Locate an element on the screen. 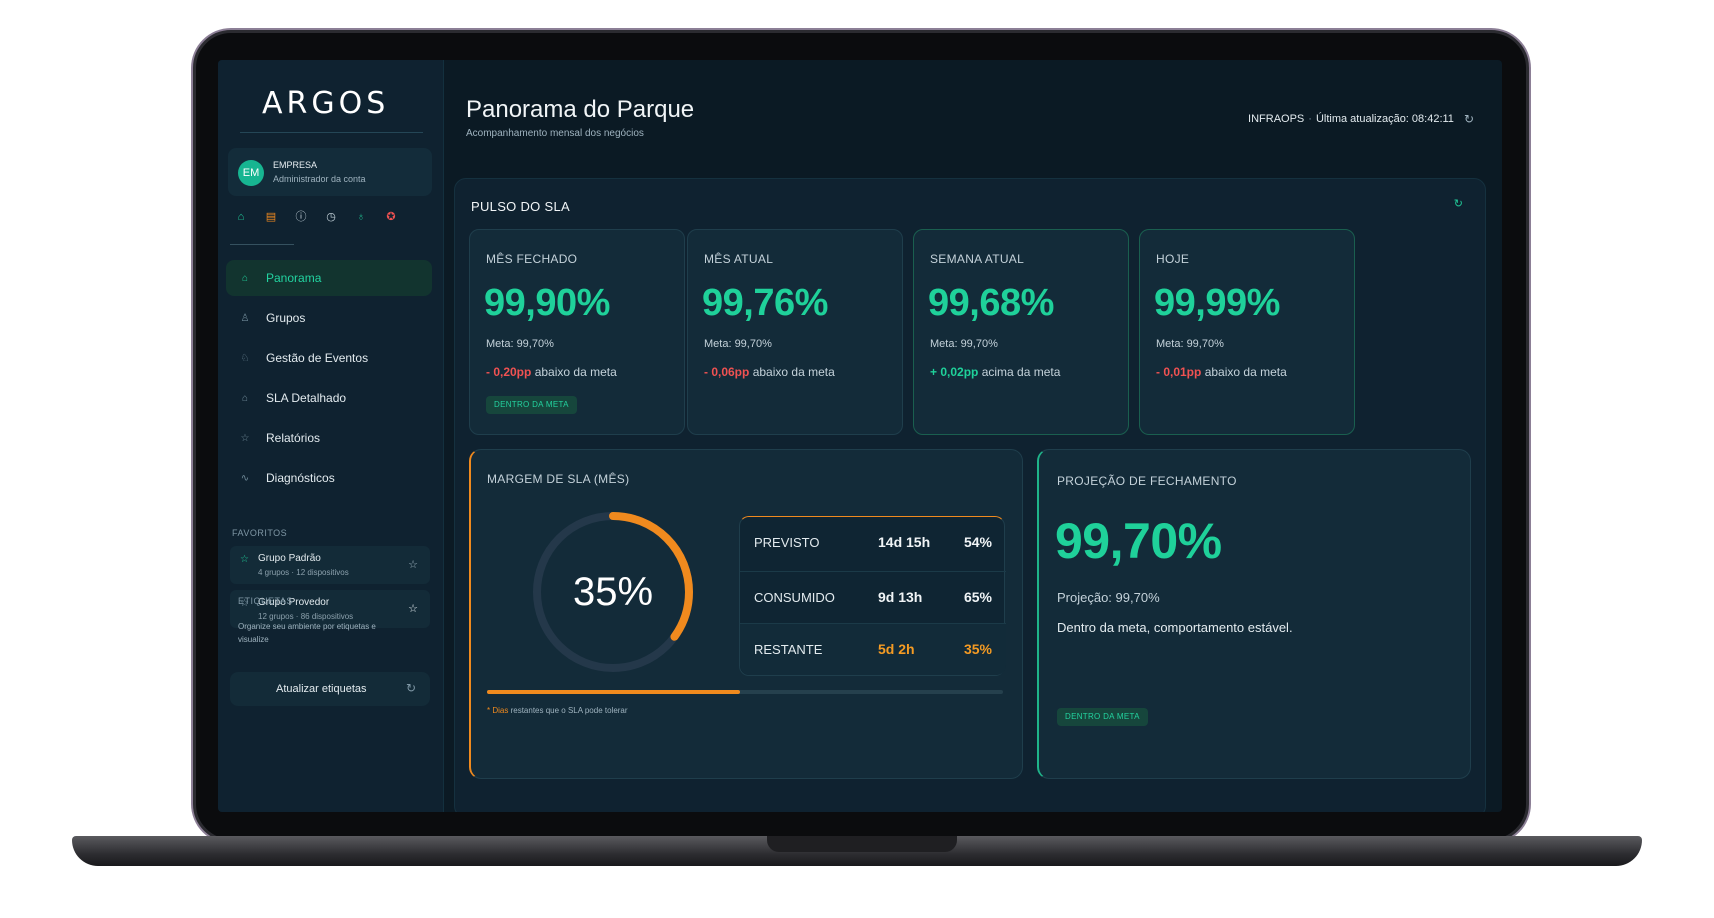 This screenshot has width=1714, height=918. quick-actions: ⌂ ▤ ⓘ ◷ ♁ ✪ is located at coordinates (316, 217).